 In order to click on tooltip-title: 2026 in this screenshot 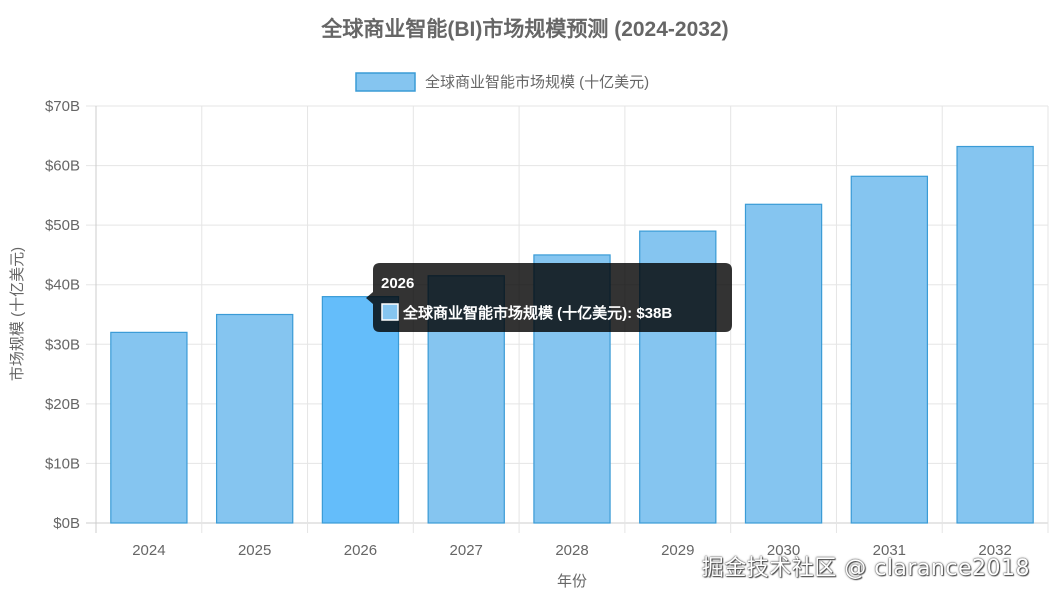, I will do `click(397, 283)`.